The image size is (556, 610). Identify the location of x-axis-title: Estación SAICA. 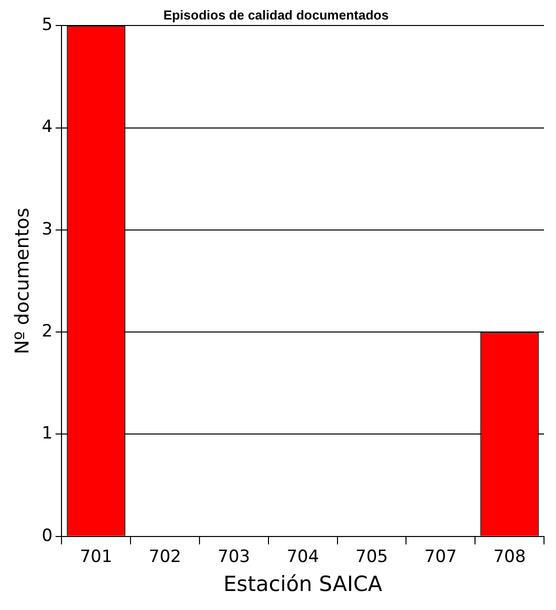
(303, 584).